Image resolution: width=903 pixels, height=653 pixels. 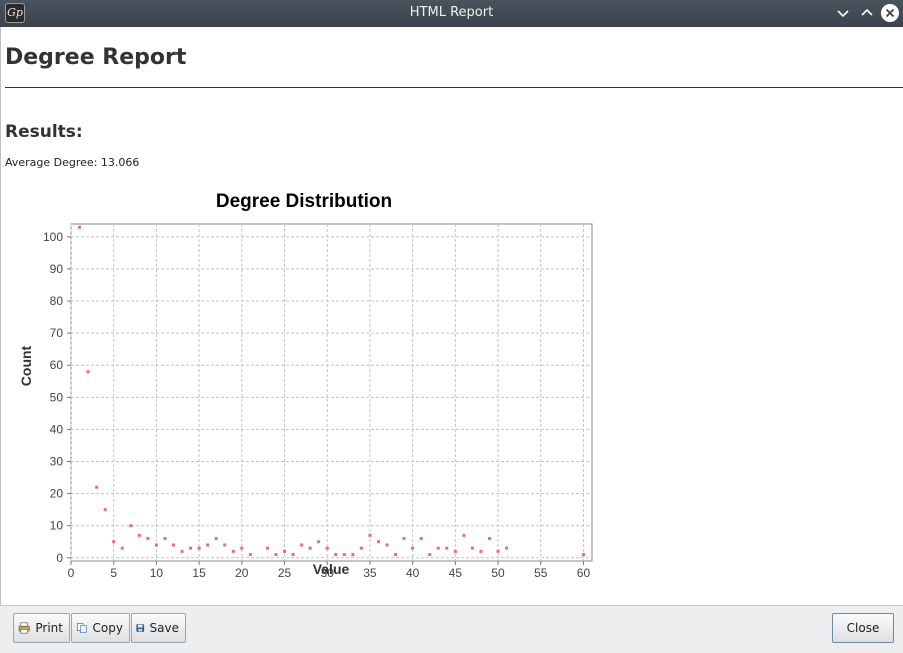 I want to click on chevron-up-icon, so click(x=867, y=13).